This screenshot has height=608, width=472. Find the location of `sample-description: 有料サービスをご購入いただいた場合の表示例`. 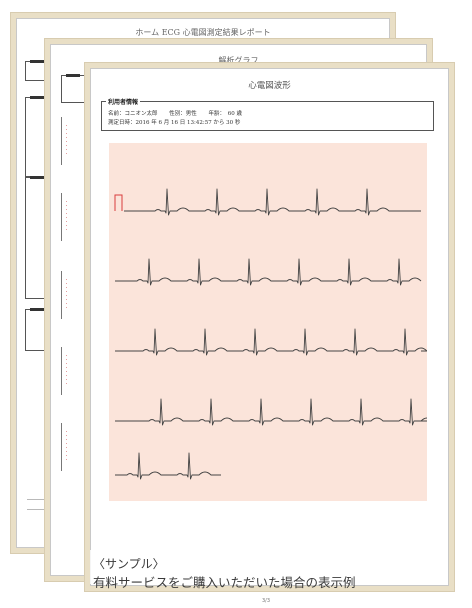

sample-description: 有料サービスをご購入いただいた場合の表示例 is located at coordinates (224, 582).